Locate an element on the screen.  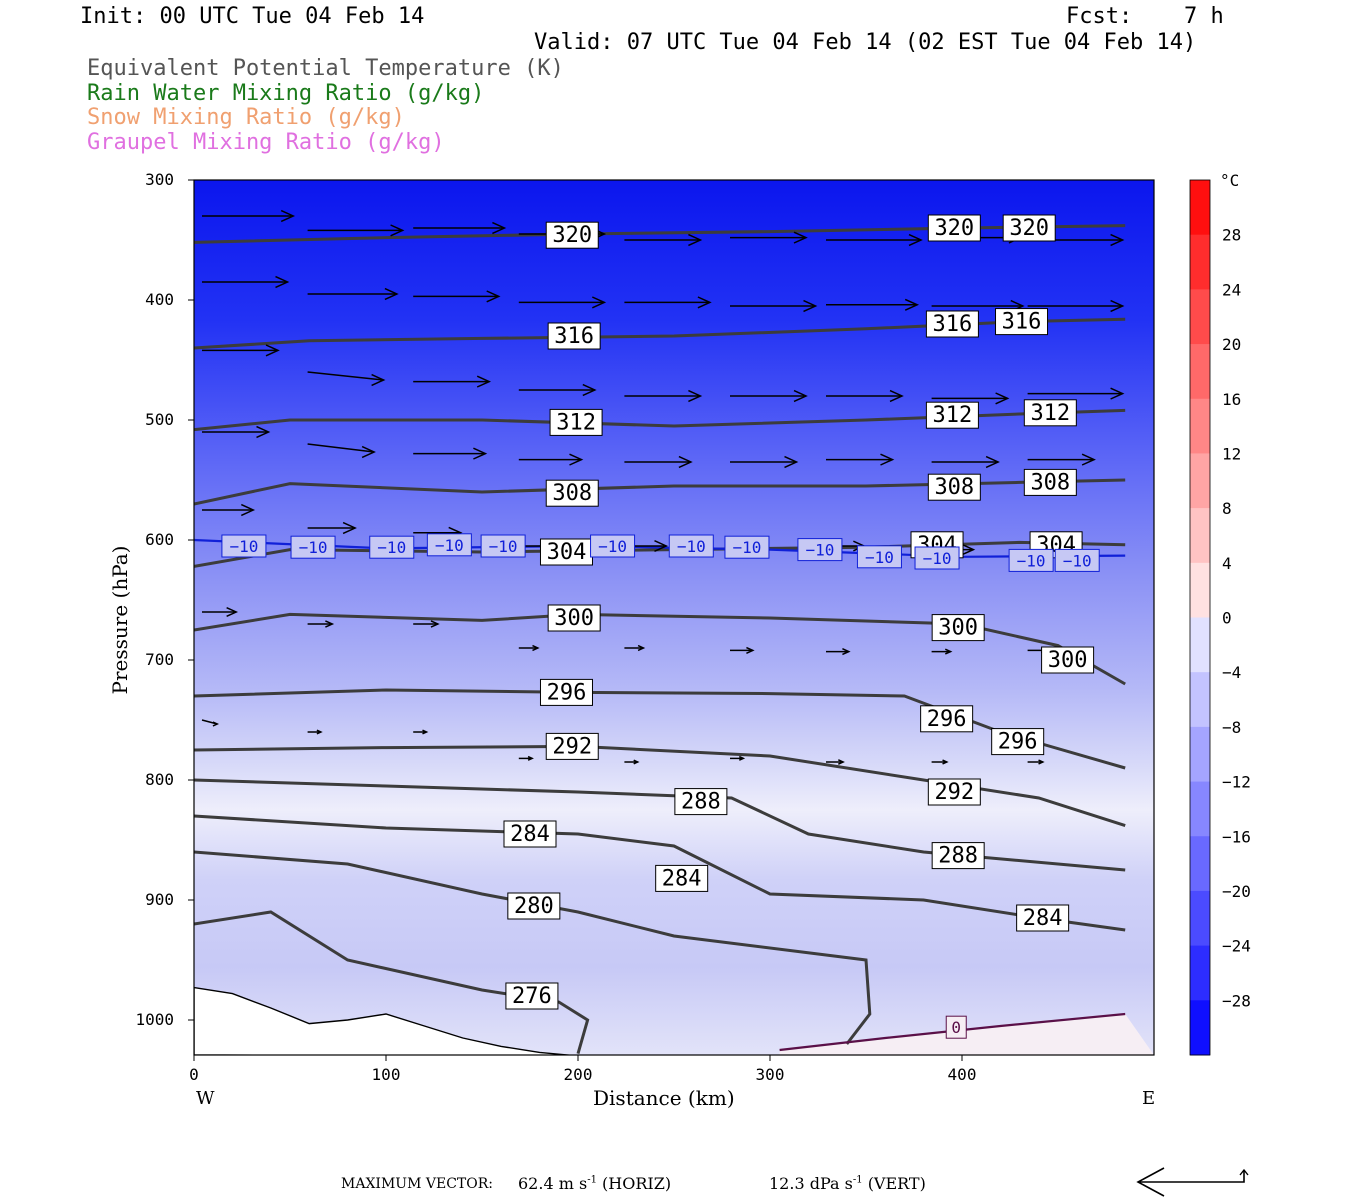
theta-e-label-text: 280 is located at coordinates (534, 906).